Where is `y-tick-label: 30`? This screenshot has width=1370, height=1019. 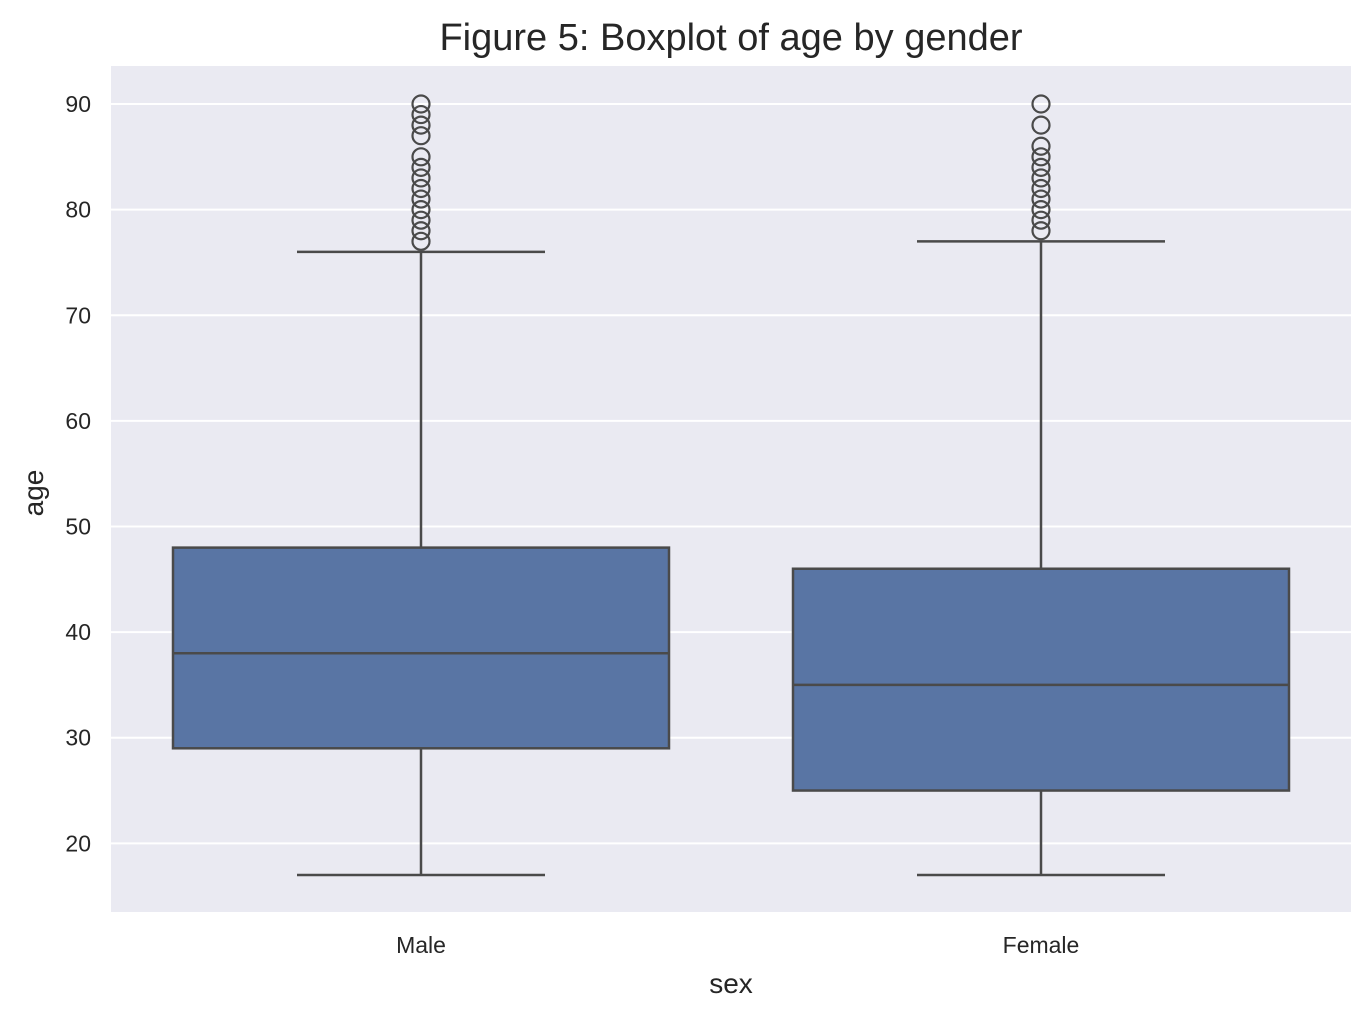
y-tick-label: 30 is located at coordinates (78, 738).